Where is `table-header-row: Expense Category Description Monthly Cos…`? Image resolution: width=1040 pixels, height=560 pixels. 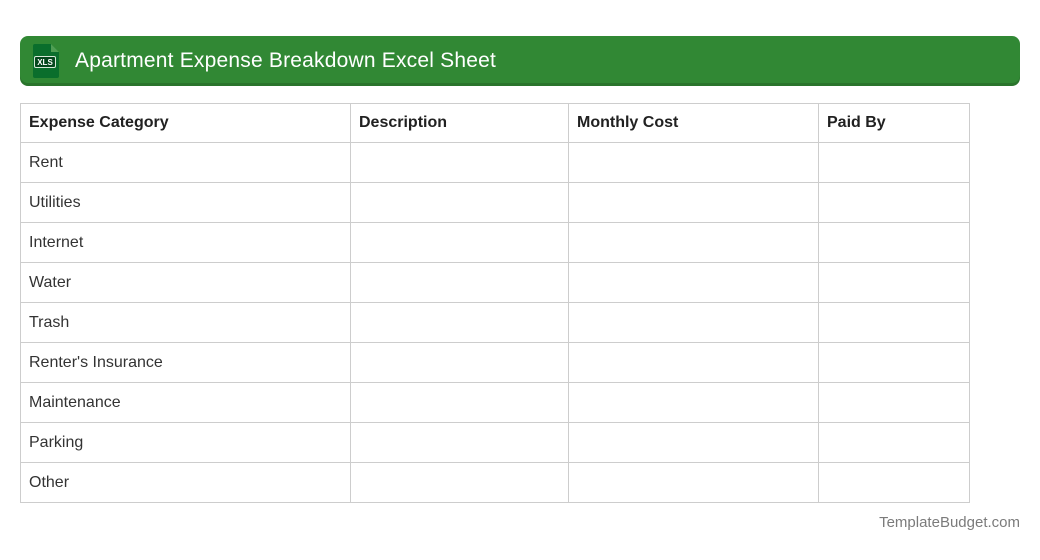 table-header-row: Expense Category Description Monthly Cos… is located at coordinates (495, 123).